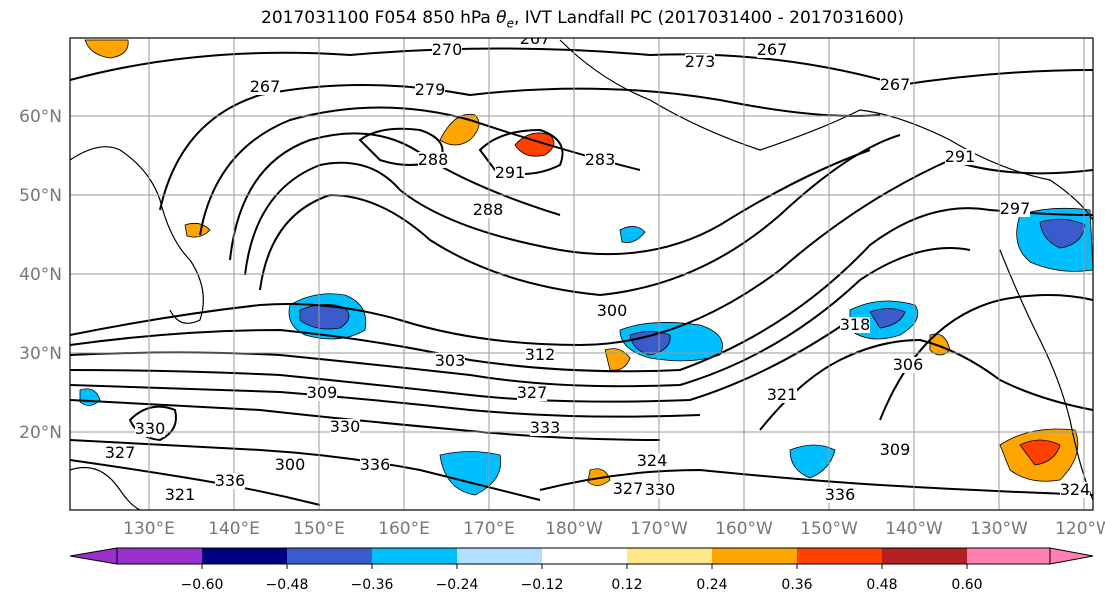 This screenshot has height=603, width=1105. Describe the element at coordinates (510, 23) in the screenshot. I see `theta-subscript: e` at that location.